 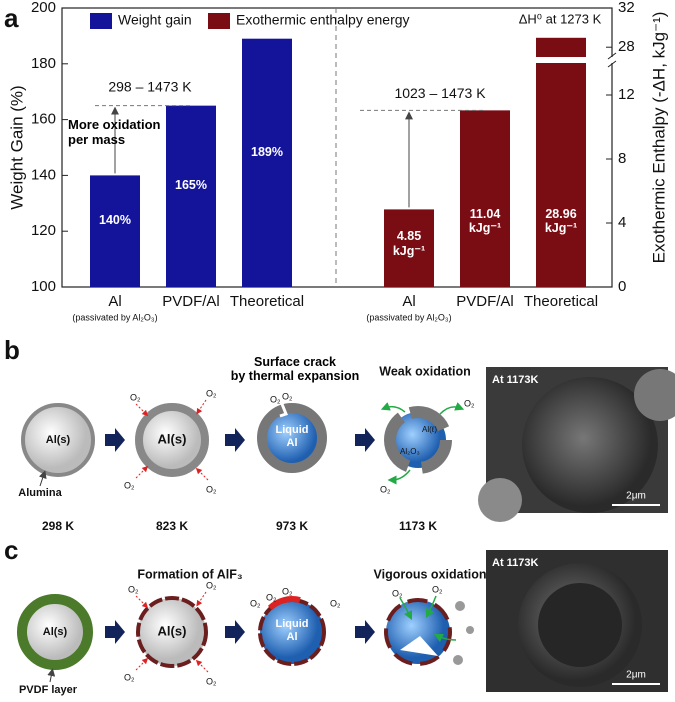 What do you see at coordinates (622, 222) in the screenshot?
I see `y2-tick-label: 4` at bounding box center [622, 222].